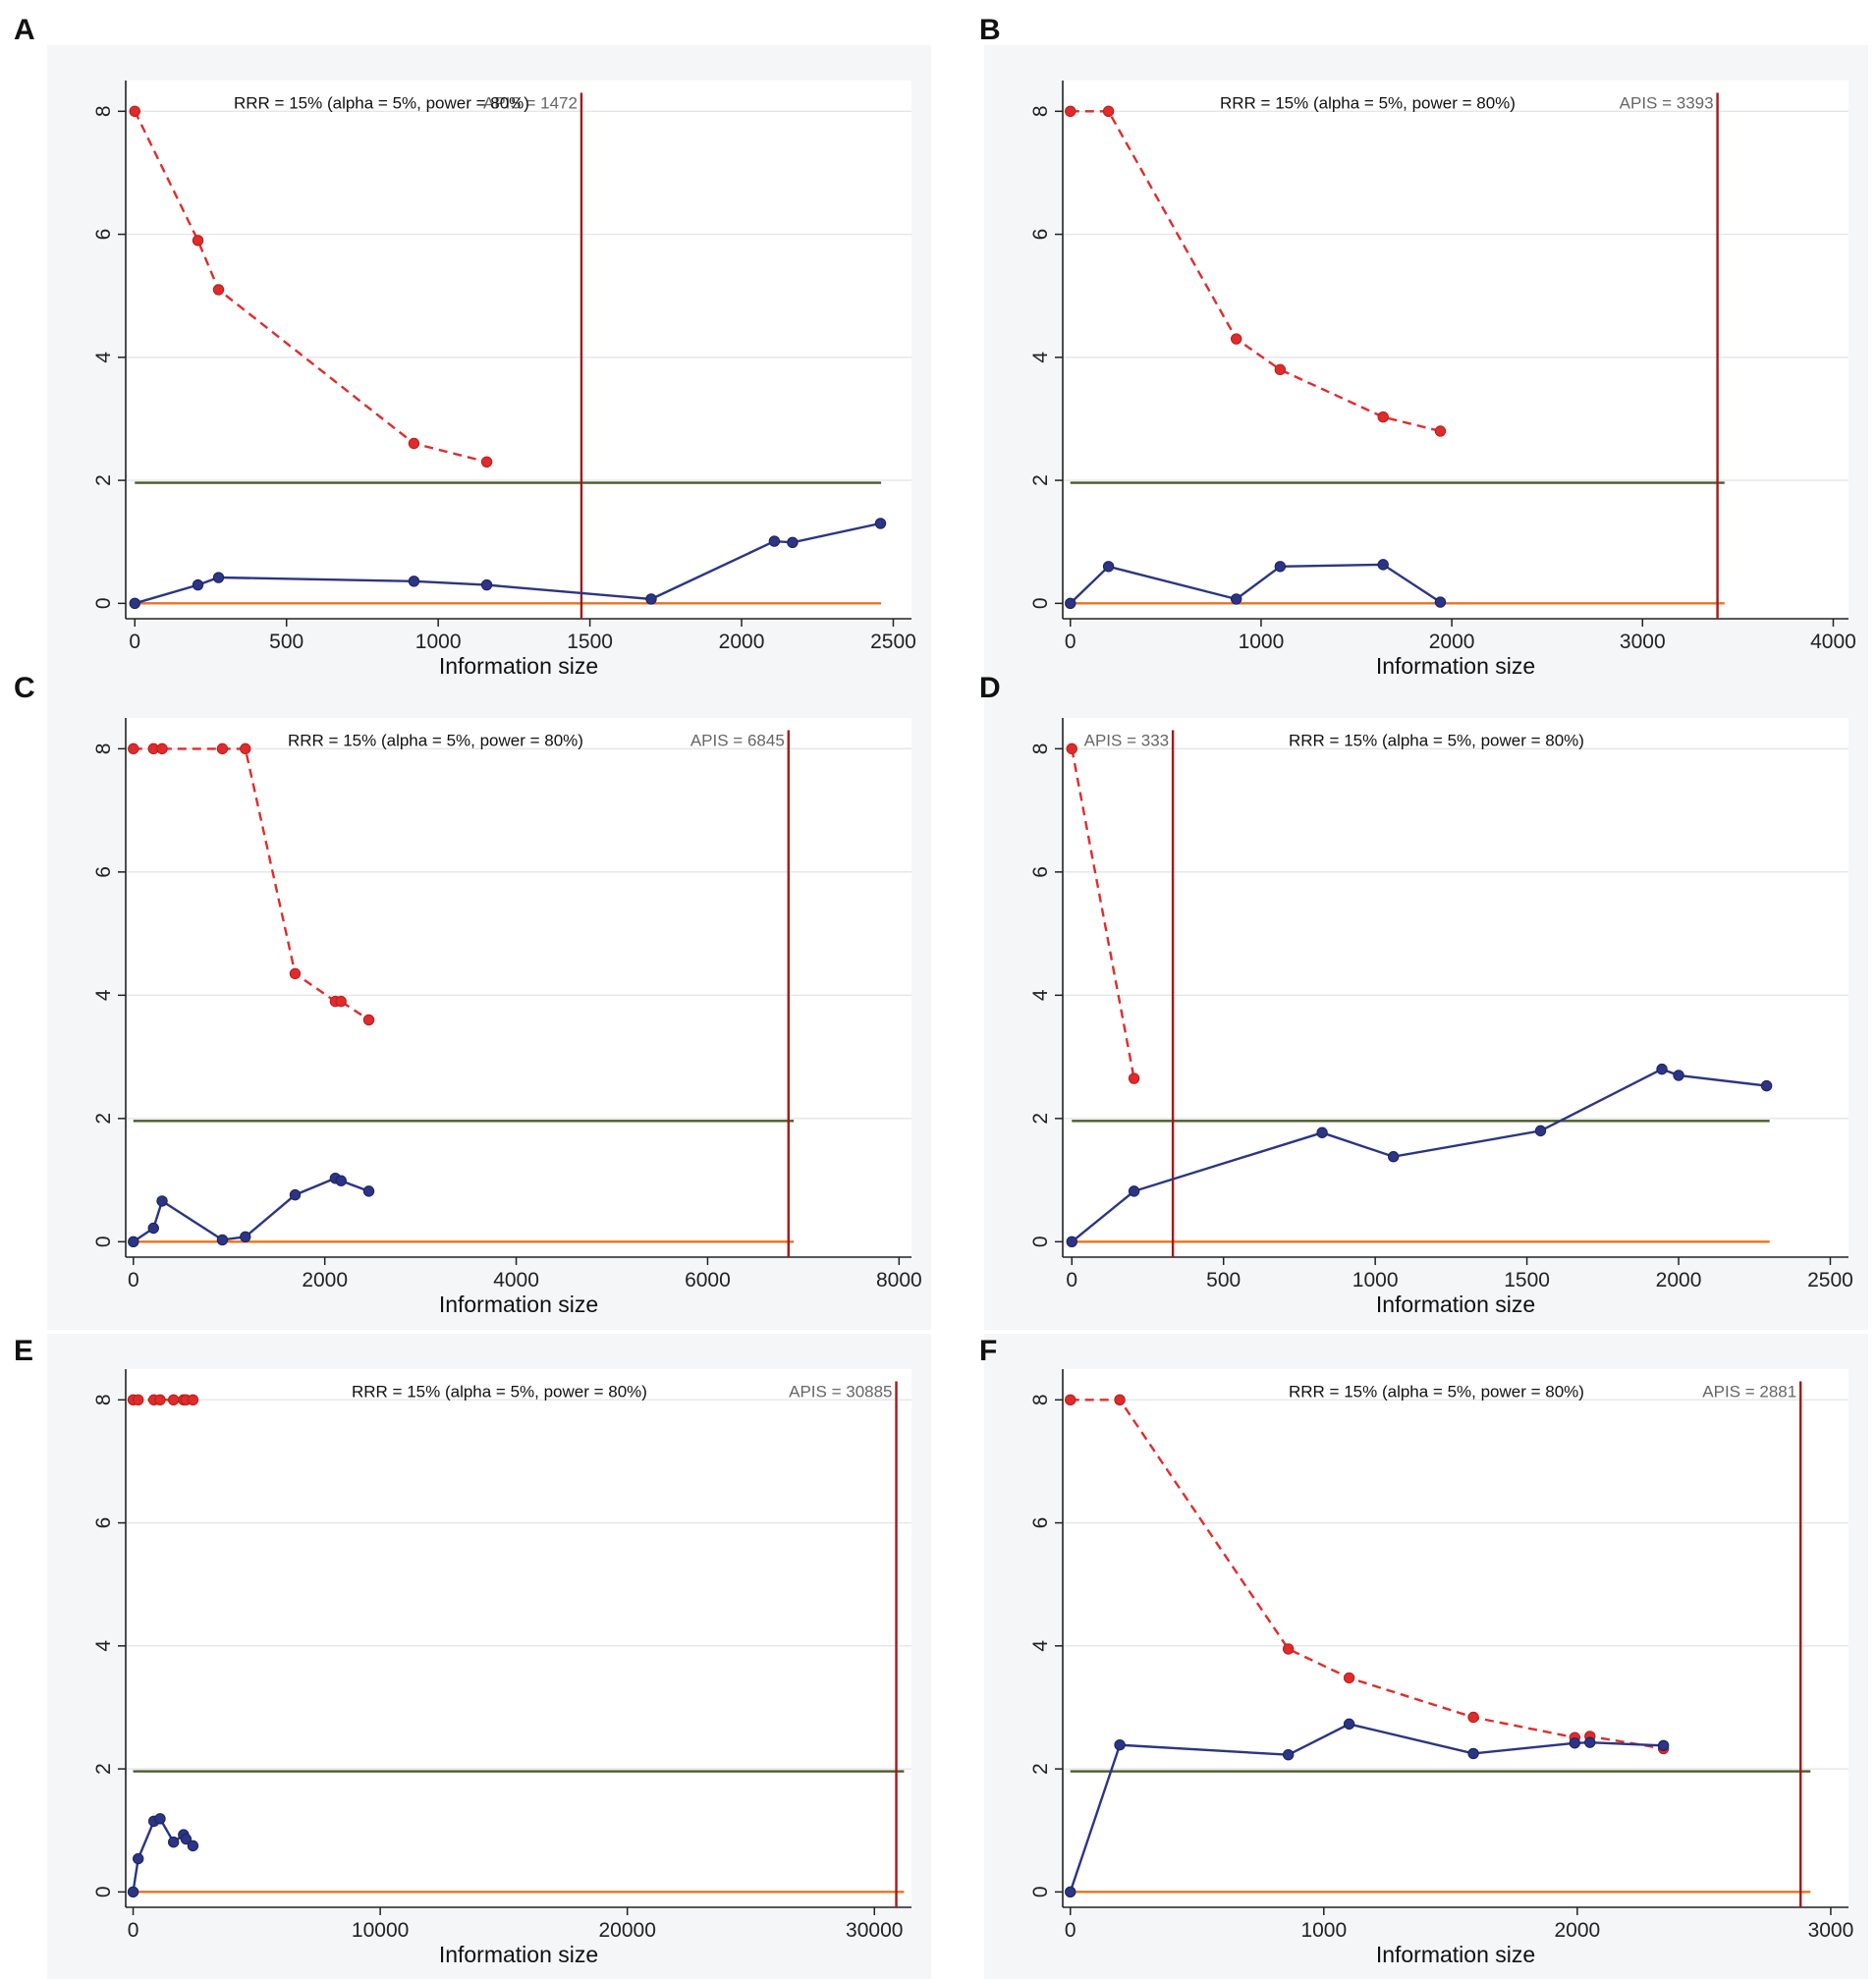 The image size is (1876, 1979). Describe the element at coordinates (24, 688) in the screenshot. I see `panel-letter: C` at that location.